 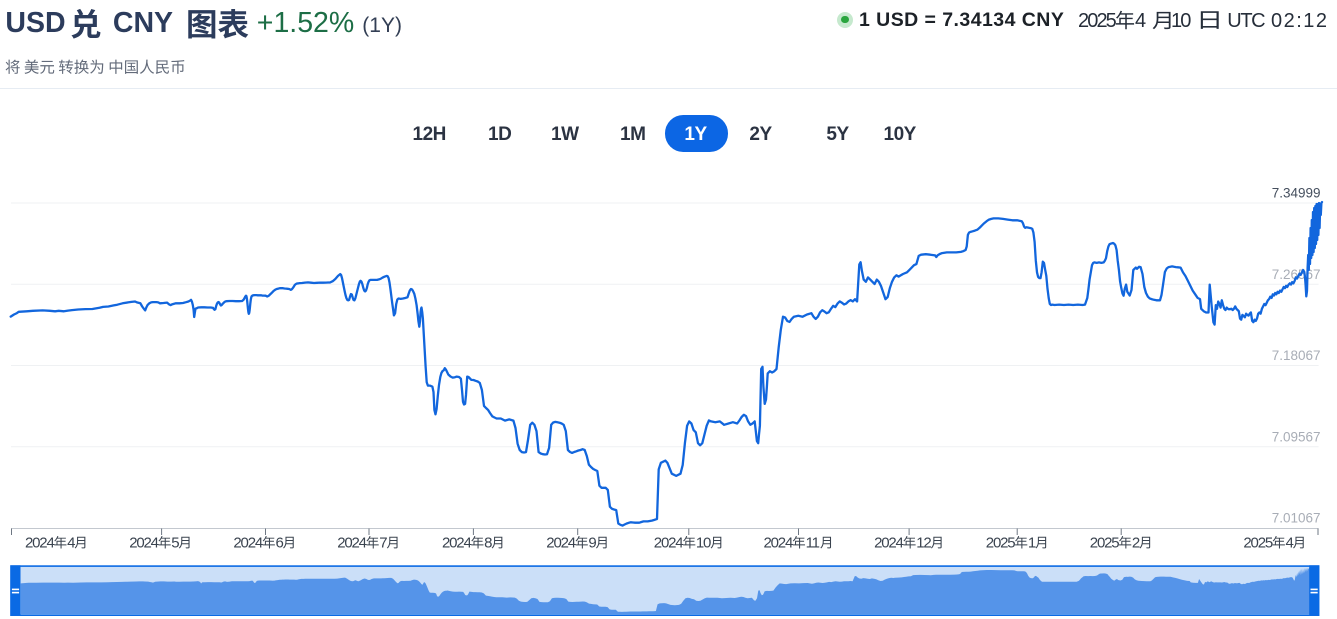 I want to click on svg-text: 7, so click(x=383, y=542).